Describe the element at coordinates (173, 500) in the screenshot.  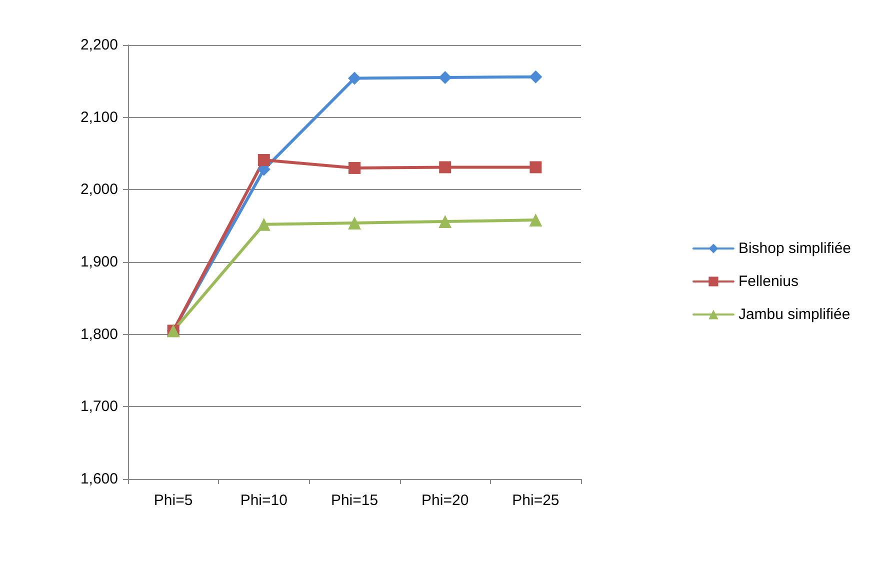
I see `x-tick-label: Phi=5` at that location.